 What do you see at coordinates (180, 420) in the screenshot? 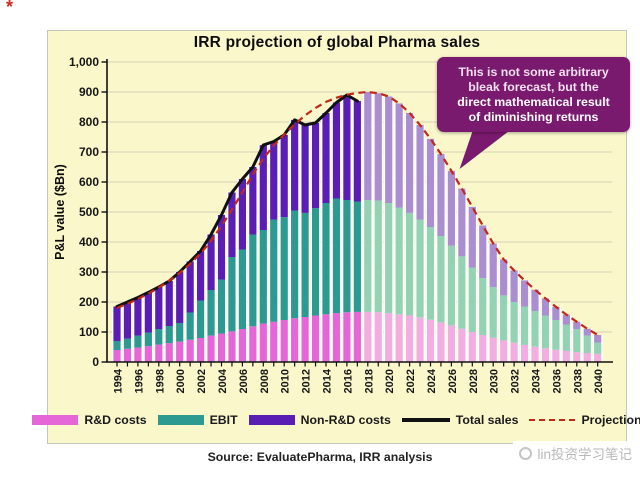
I see `ebit-swatch` at bounding box center [180, 420].